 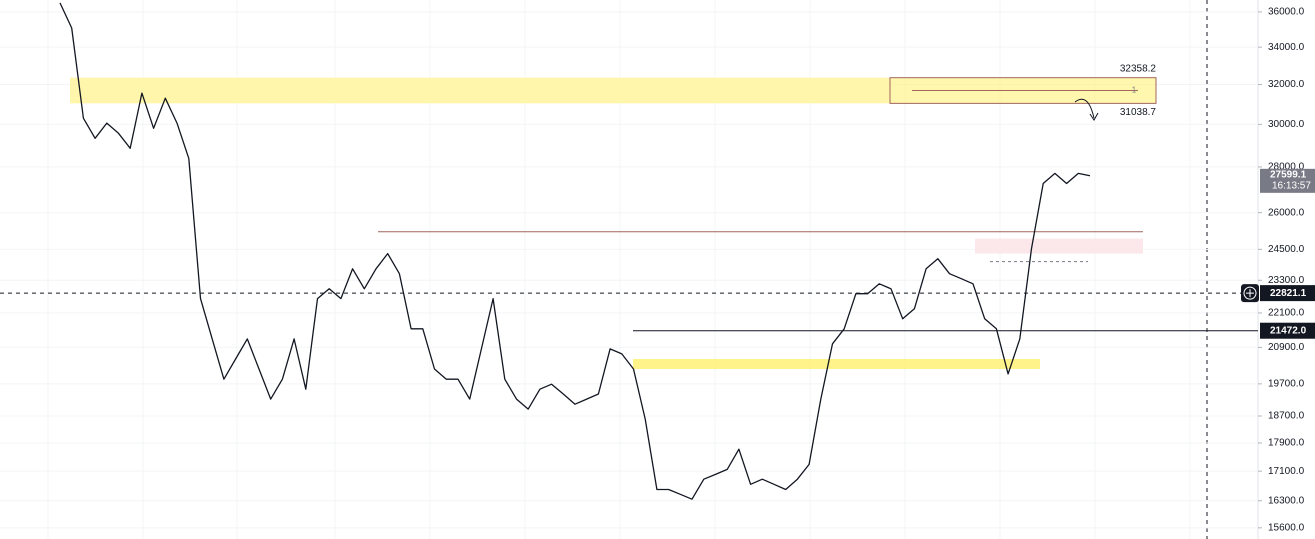 I want to click on add-alert-button, so click(x=1250, y=293).